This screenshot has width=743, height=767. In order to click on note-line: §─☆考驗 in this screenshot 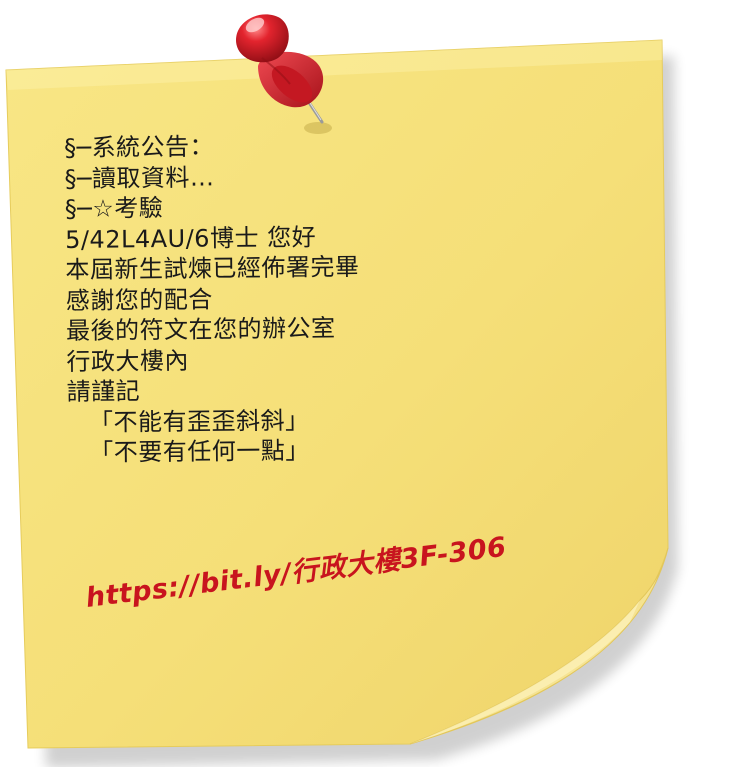, I will do `click(114, 208)`.